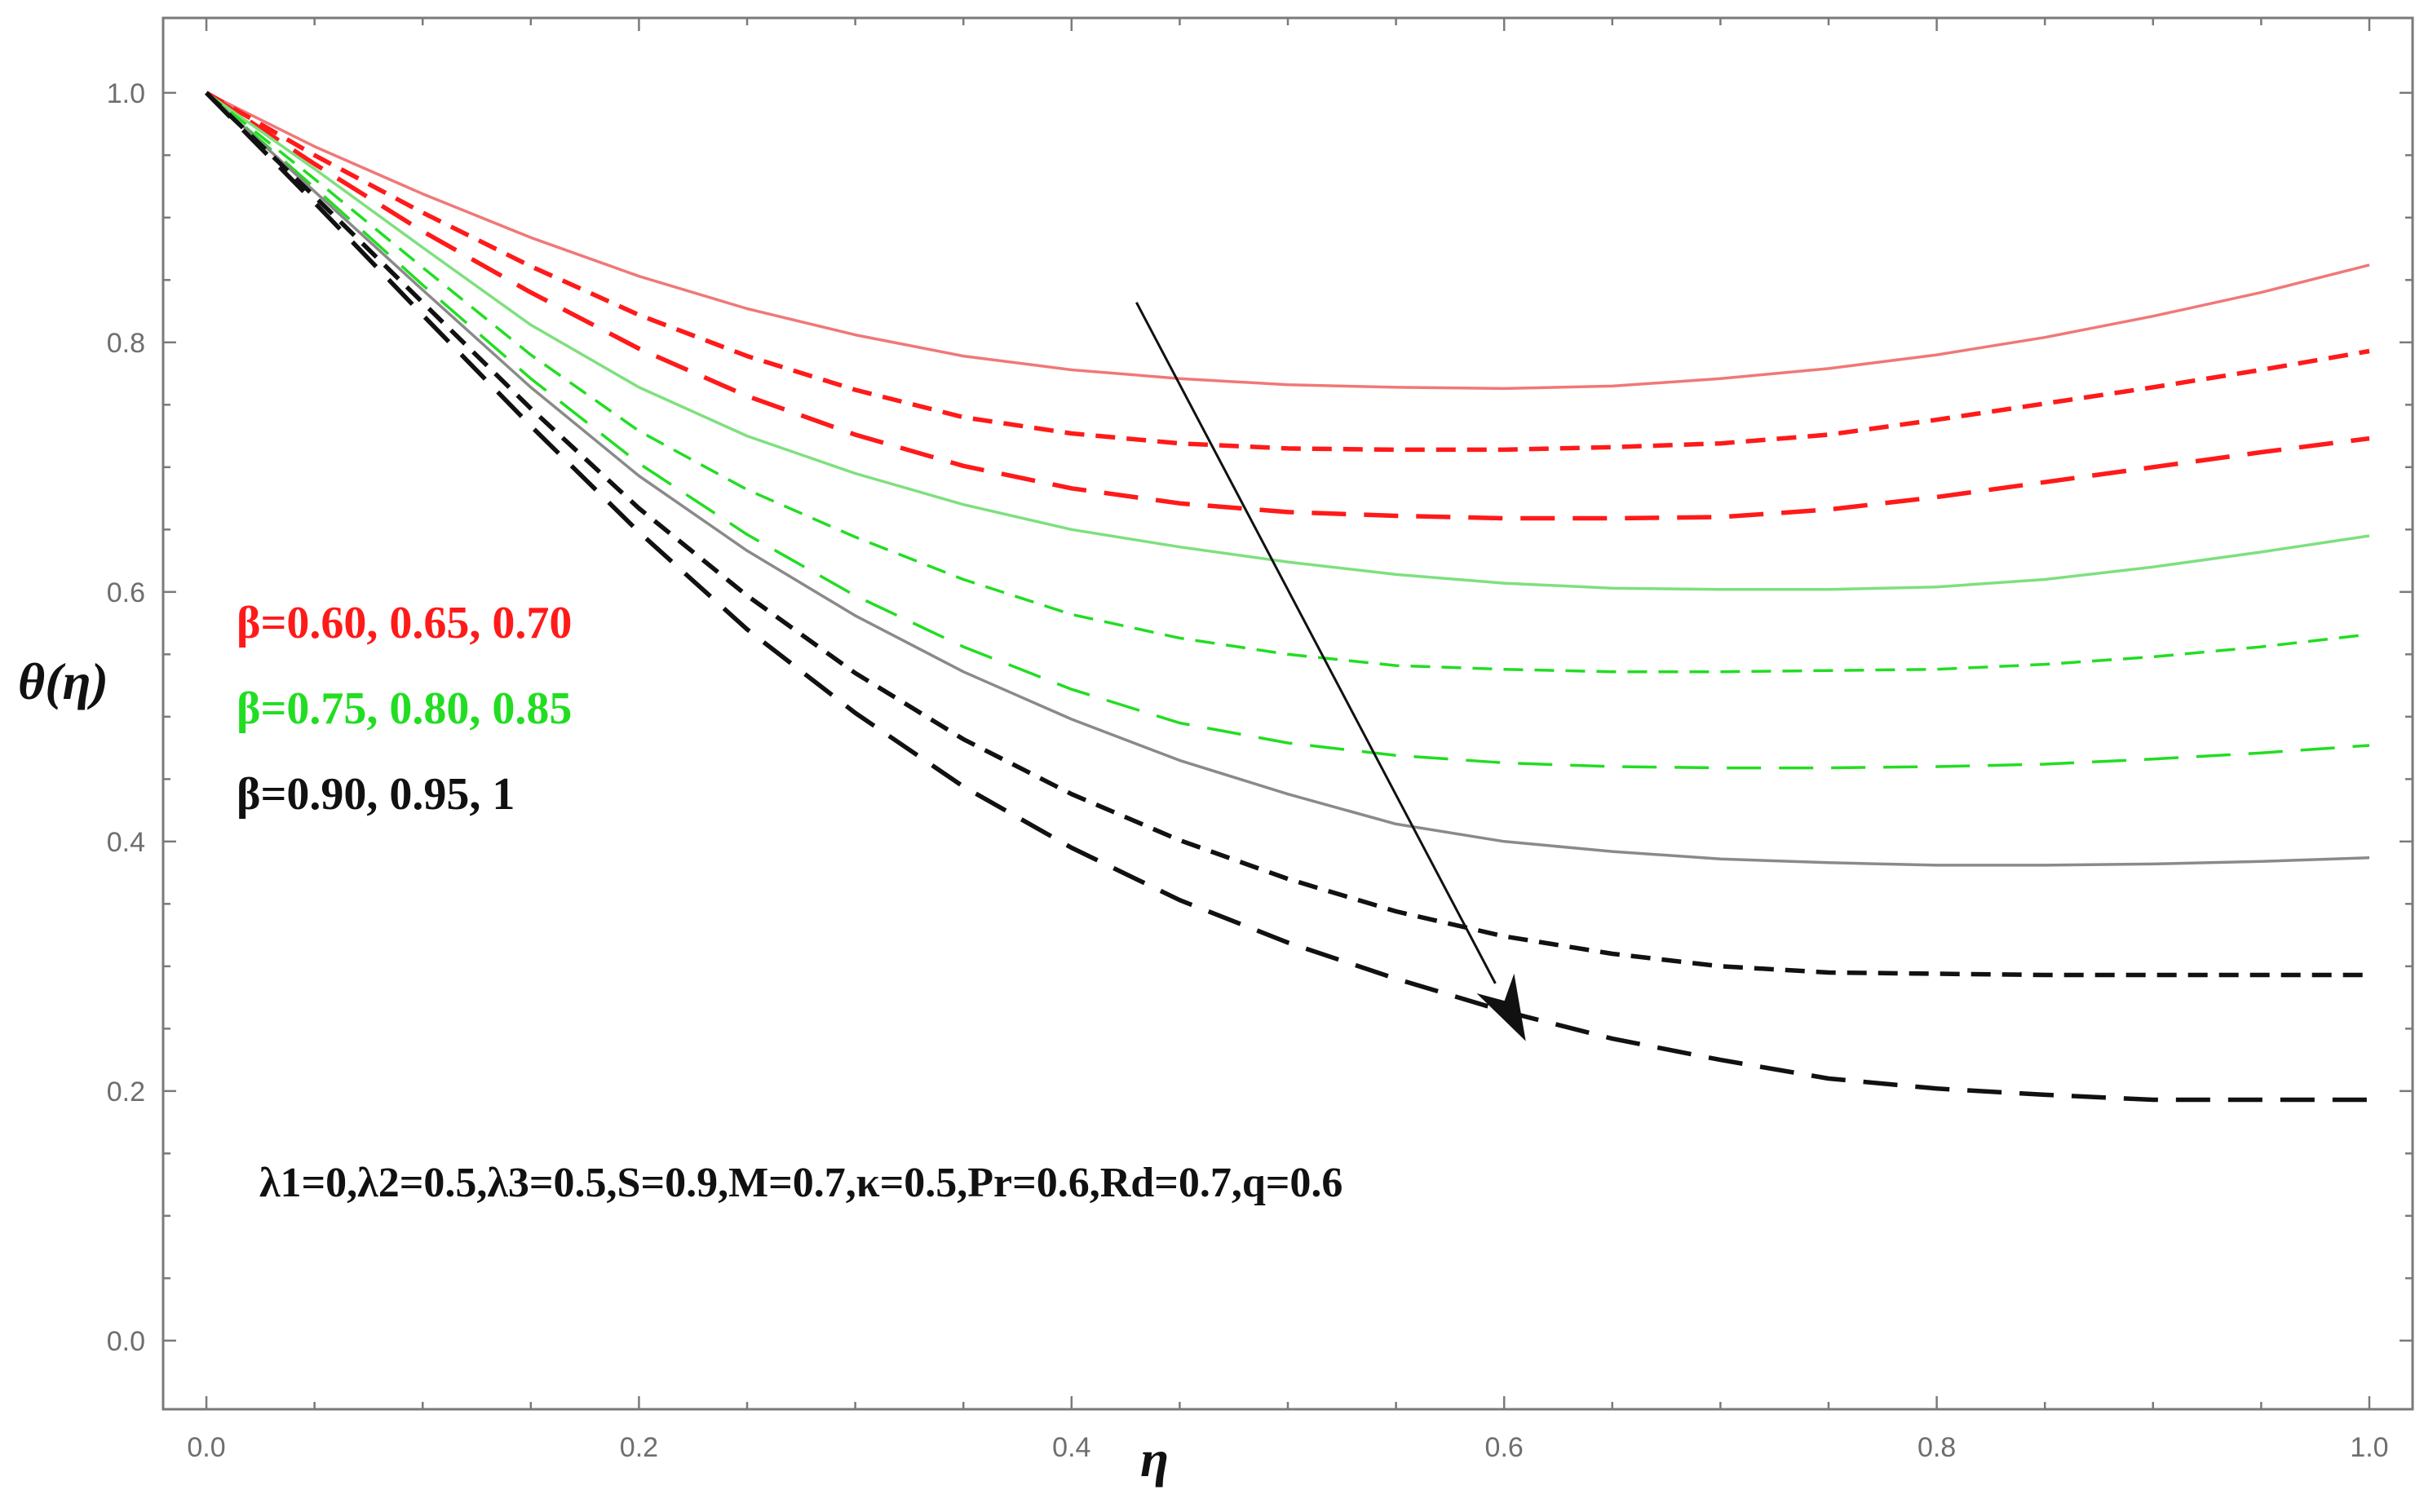  Describe the element at coordinates (126, 1092) in the screenshot. I see `y-tick-label: 0.2` at that location.